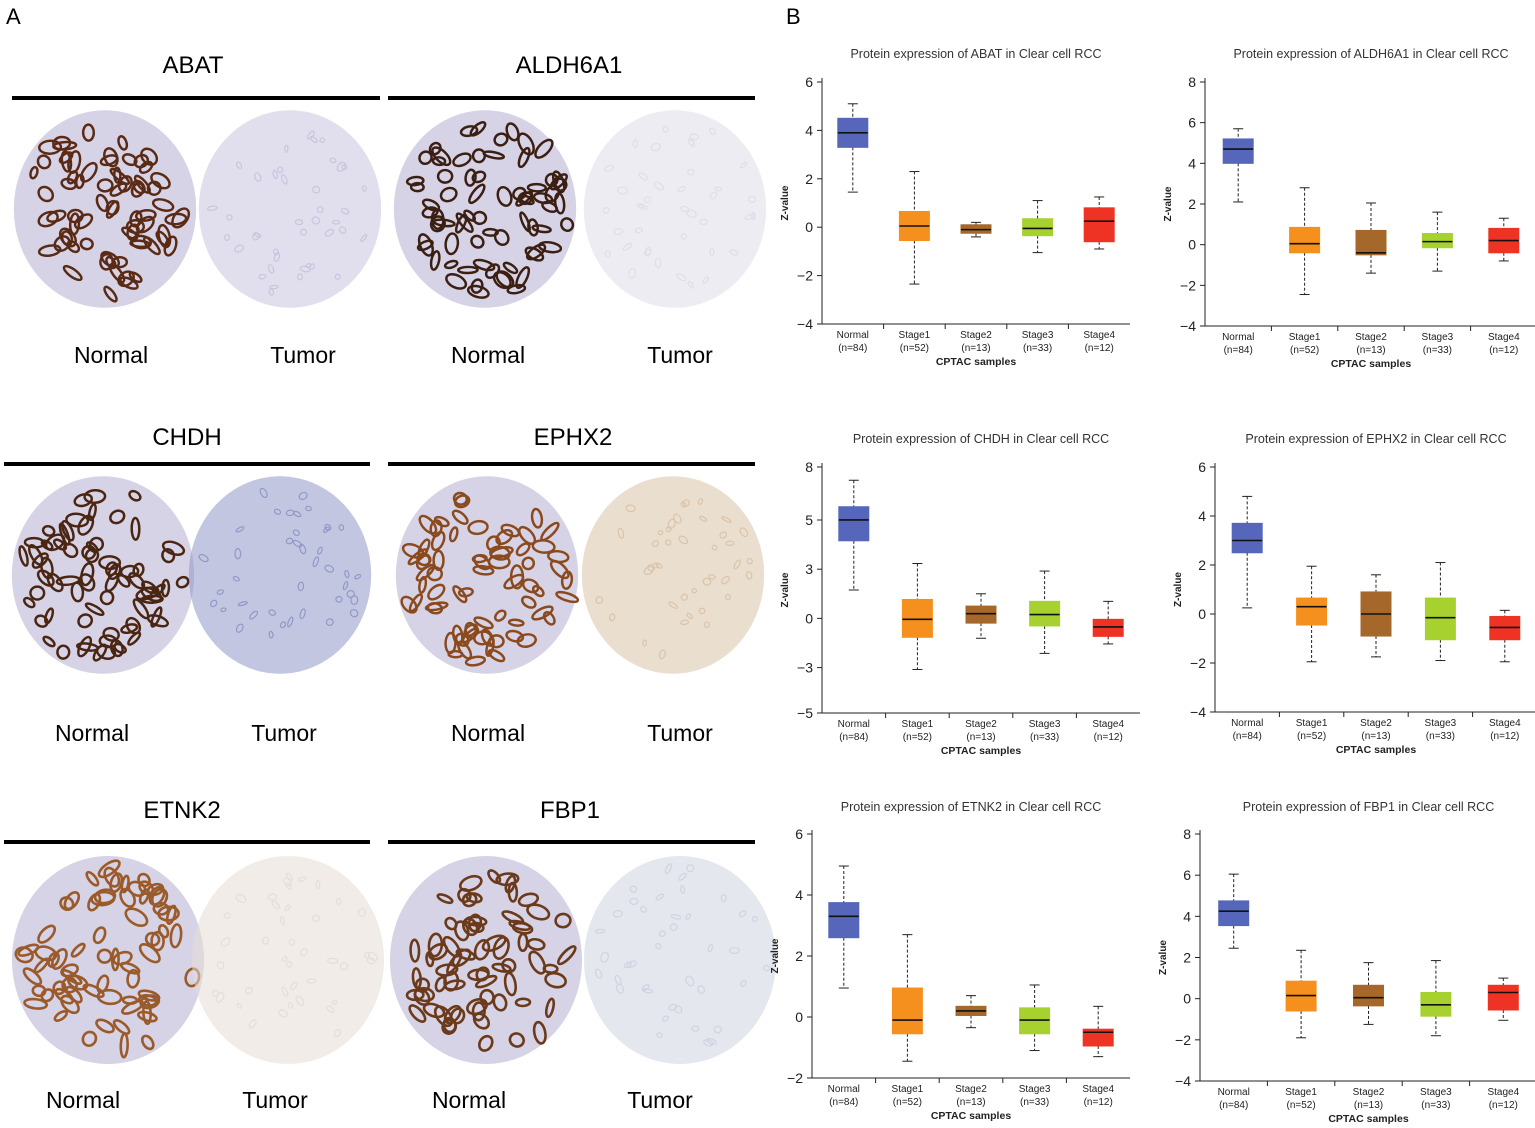  I want to click on y-tick-label: −5, so click(805, 713).